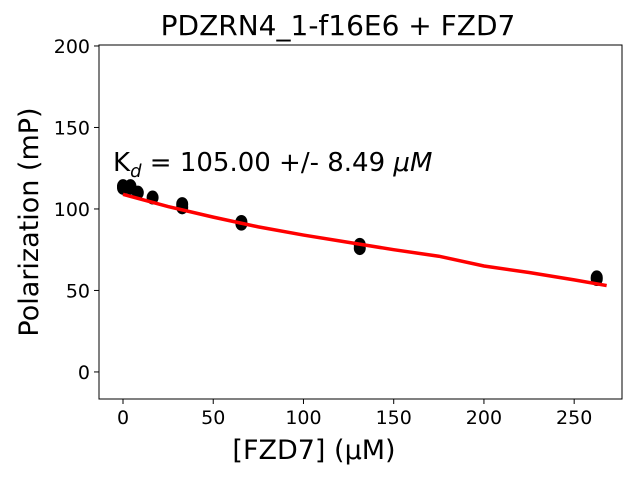  What do you see at coordinates (72, 128) in the screenshot?
I see `y-tick-label: 150` at bounding box center [72, 128].